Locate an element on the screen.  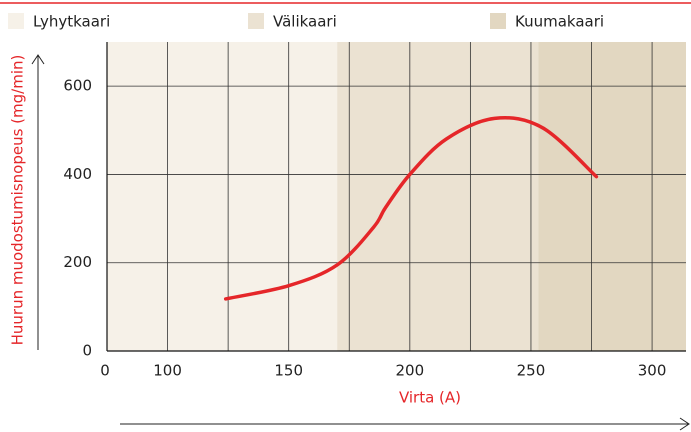
x-tick-label: 150 is located at coordinates (288, 371).